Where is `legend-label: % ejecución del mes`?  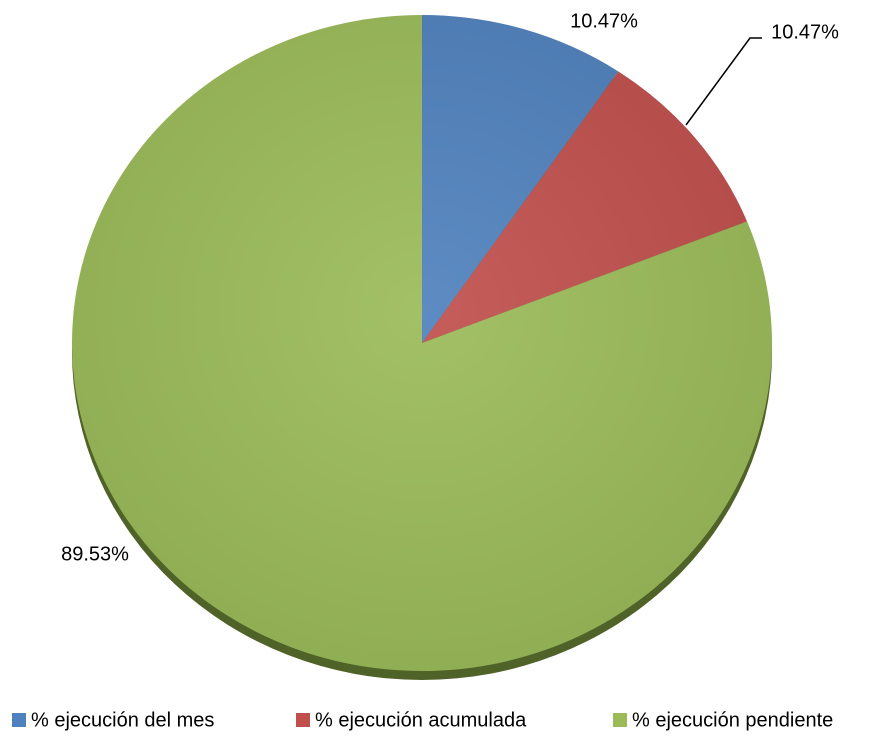 legend-label: % ejecución del mes is located at coordinates (122, 720).